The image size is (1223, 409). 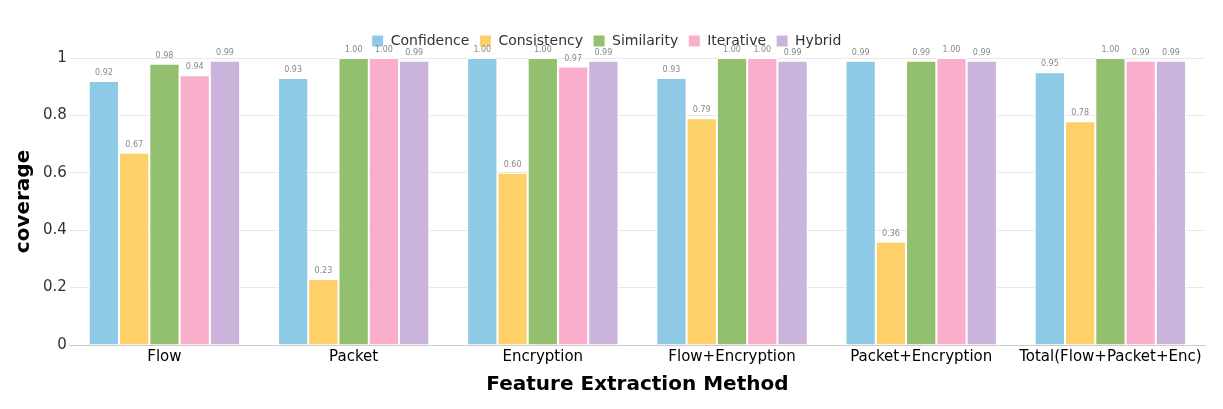 I want to click on x-axis-title: Feature Extraction Method, so click(x=637, y=383).